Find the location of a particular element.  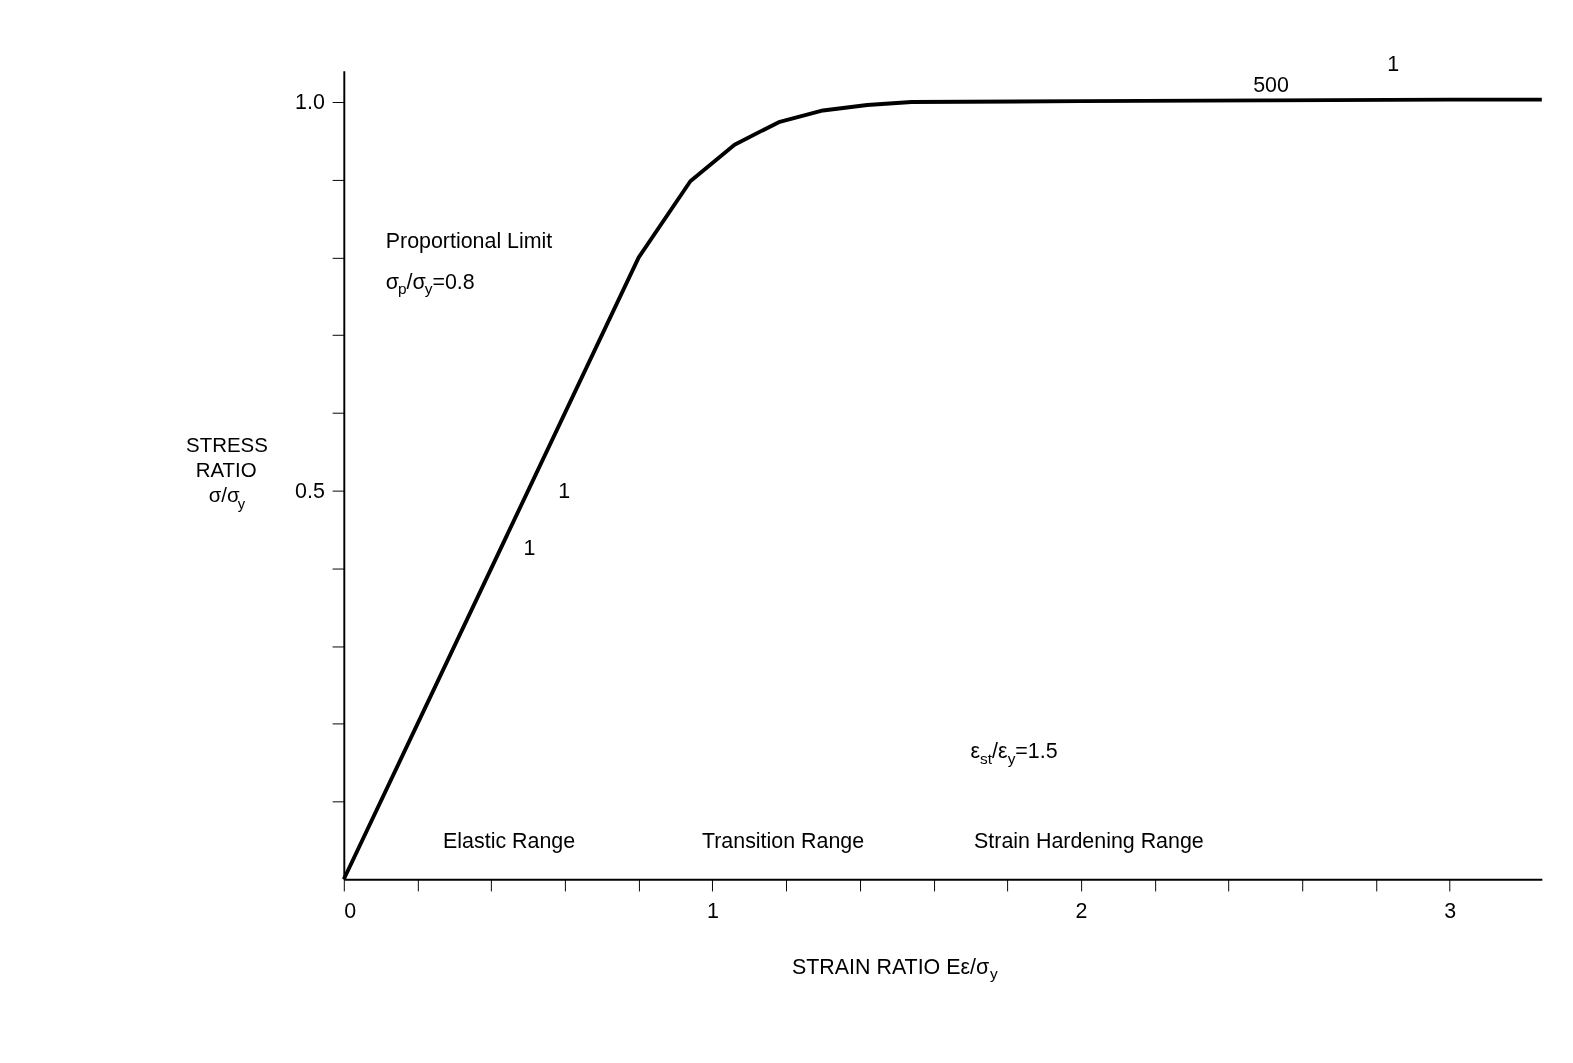

annotation: 500 is located at coordinates (1271, 85).